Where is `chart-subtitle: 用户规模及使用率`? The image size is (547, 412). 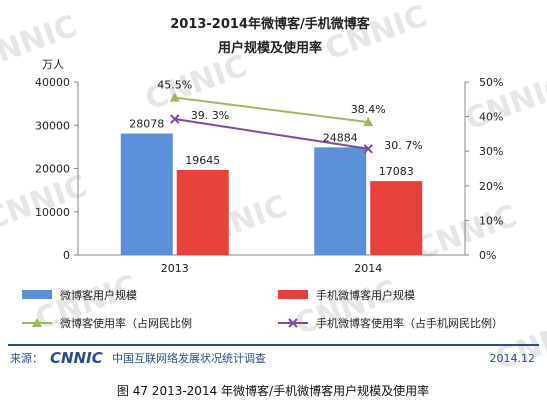 chart-subtitle: 用户规模及使用率 is located at coordinates (269, 48).